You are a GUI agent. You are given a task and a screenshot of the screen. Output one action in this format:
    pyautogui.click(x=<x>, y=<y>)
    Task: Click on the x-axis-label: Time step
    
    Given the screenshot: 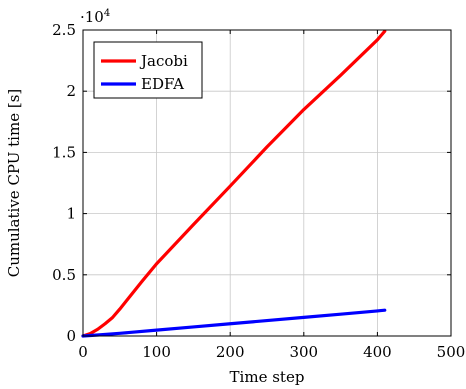 What is the action you would take?
    pyautogui.click(x=267, y=377)
    